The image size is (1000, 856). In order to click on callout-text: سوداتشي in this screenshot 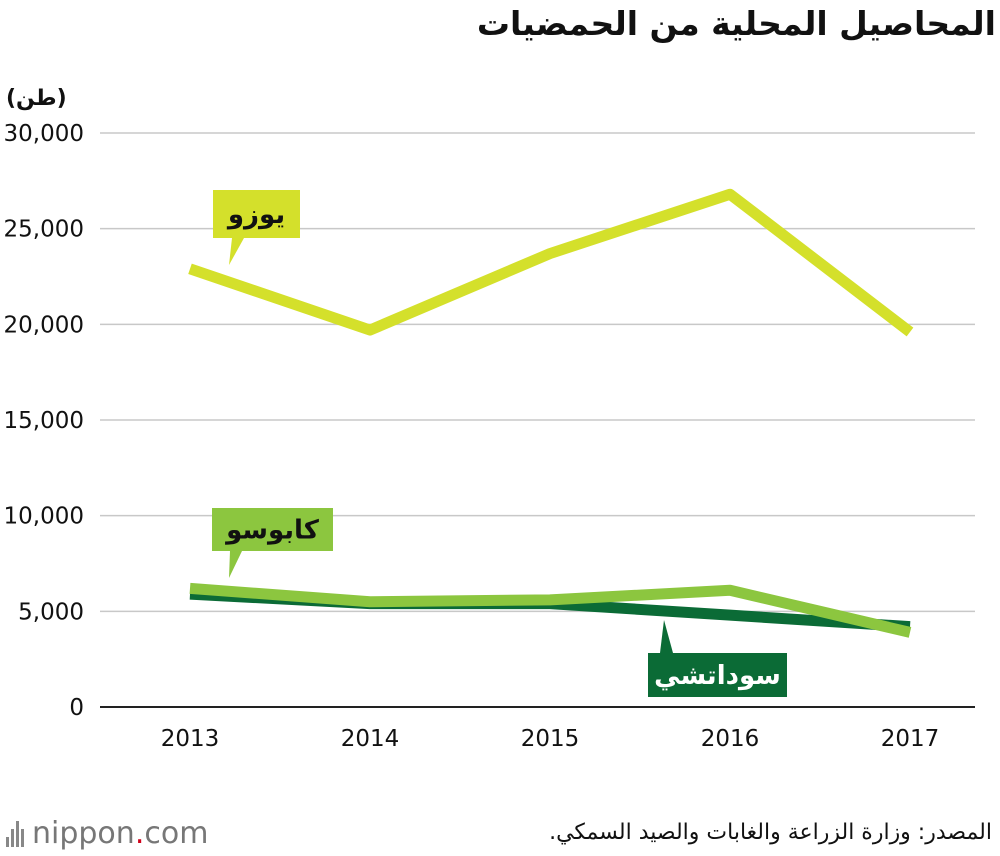, I will do `click(717, 676)`.